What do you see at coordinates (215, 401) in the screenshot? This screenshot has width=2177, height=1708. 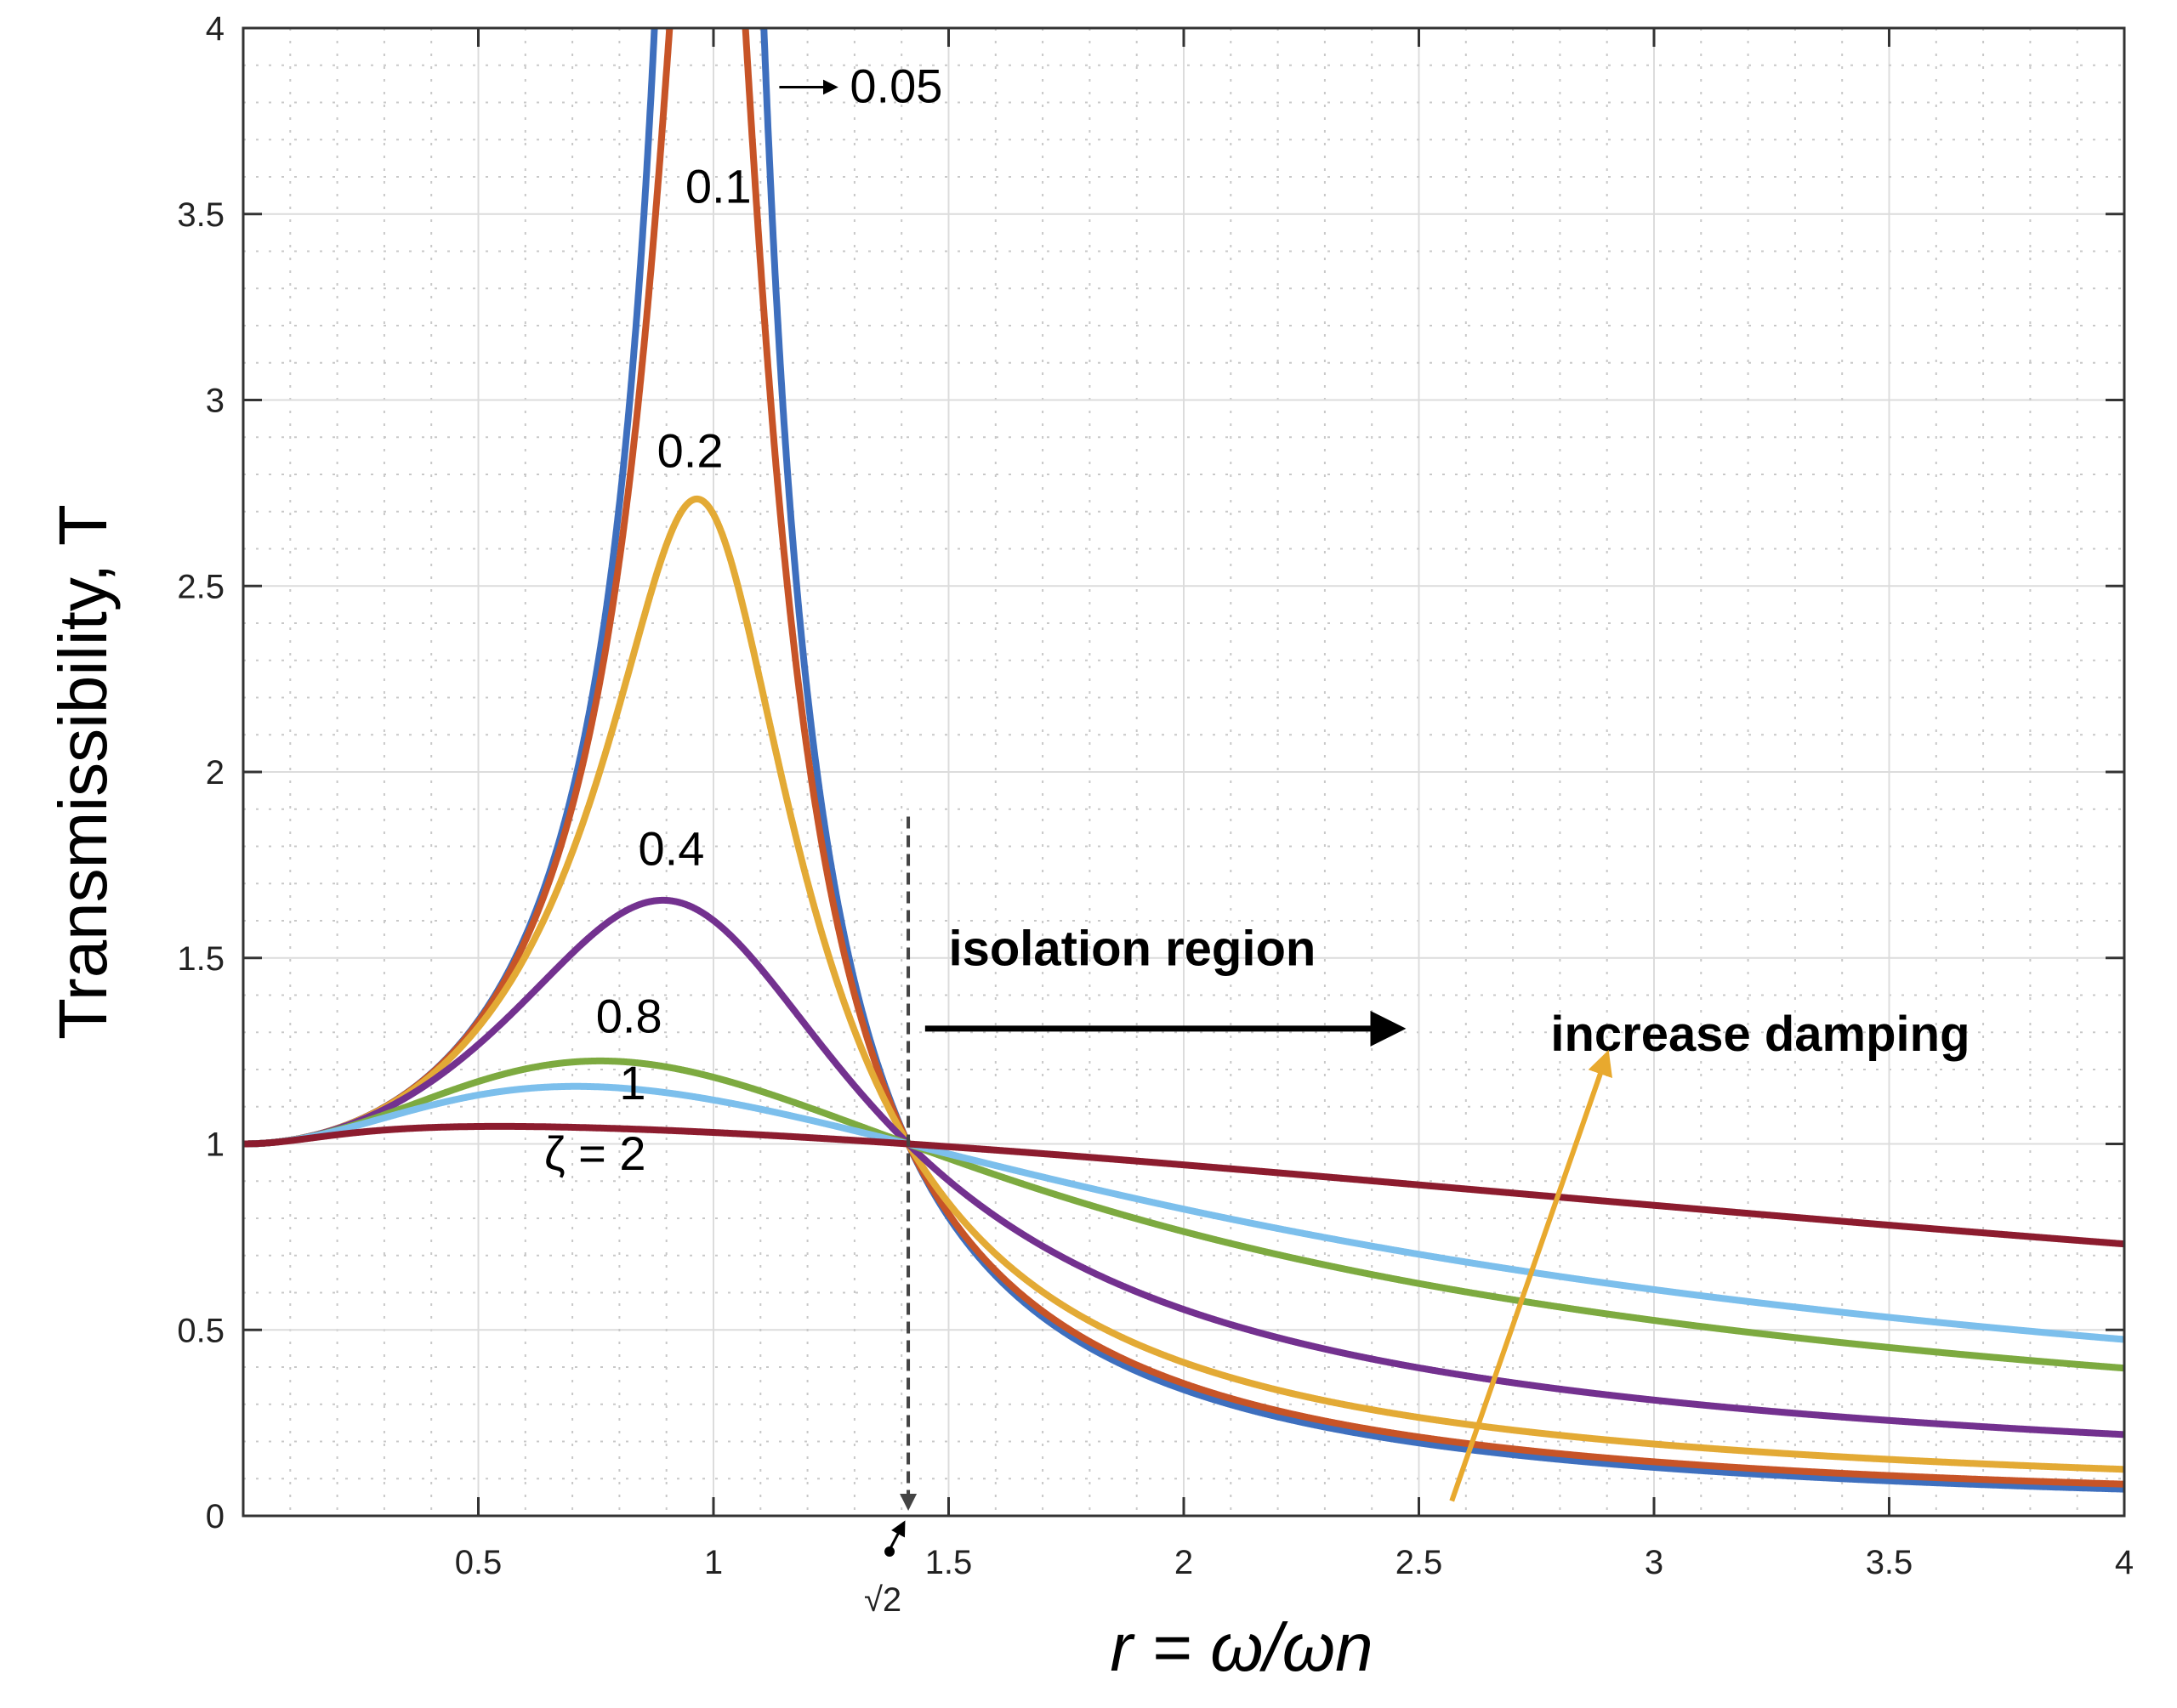 I see `y-tick-label: 3` at bounding box center [215, 401].